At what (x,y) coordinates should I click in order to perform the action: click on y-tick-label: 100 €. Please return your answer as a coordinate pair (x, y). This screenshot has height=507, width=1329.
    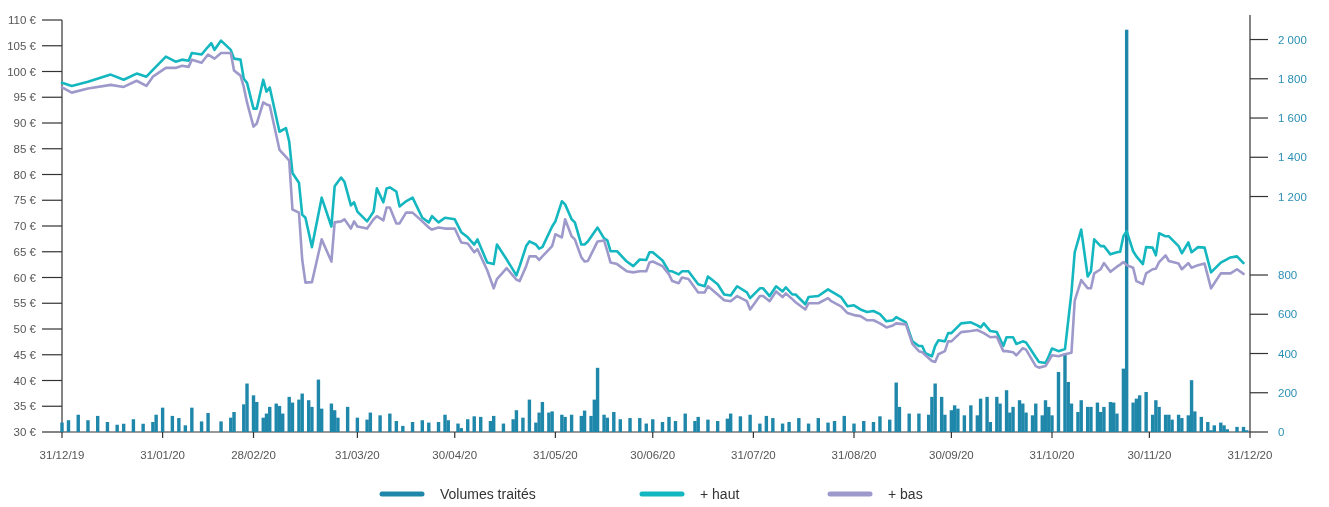
    Looking at the image, I should click on (22, 71).